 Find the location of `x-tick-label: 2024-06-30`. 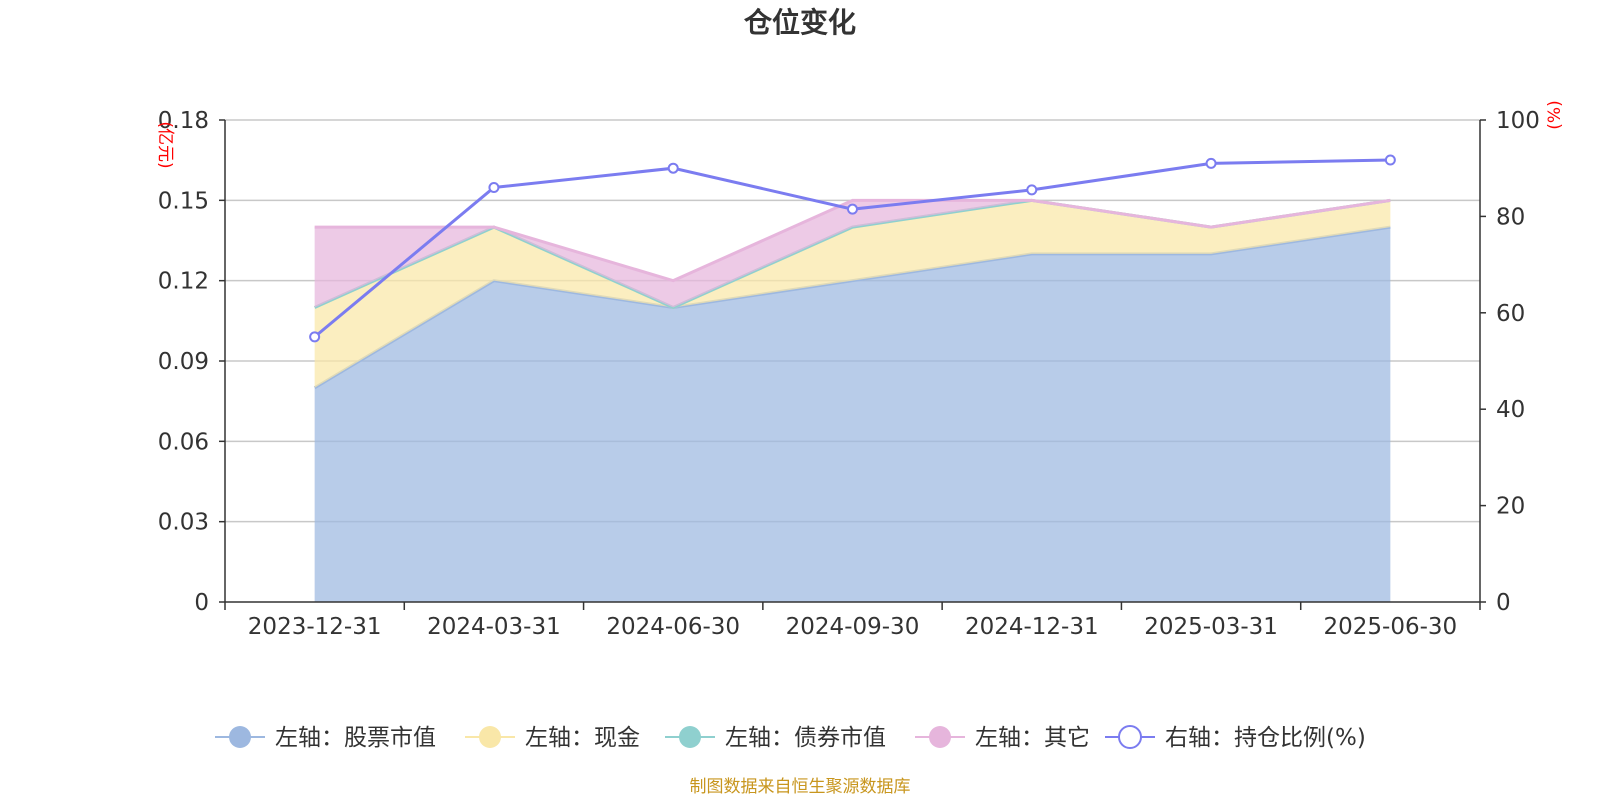

x-tick-label: 2024-06-30 is located at coordinates (673, 627).